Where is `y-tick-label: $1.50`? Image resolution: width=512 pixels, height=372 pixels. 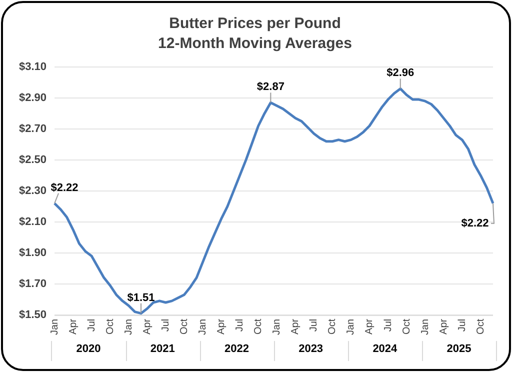
y-tick-label: $1.50 is located at coordinates (32, 314).